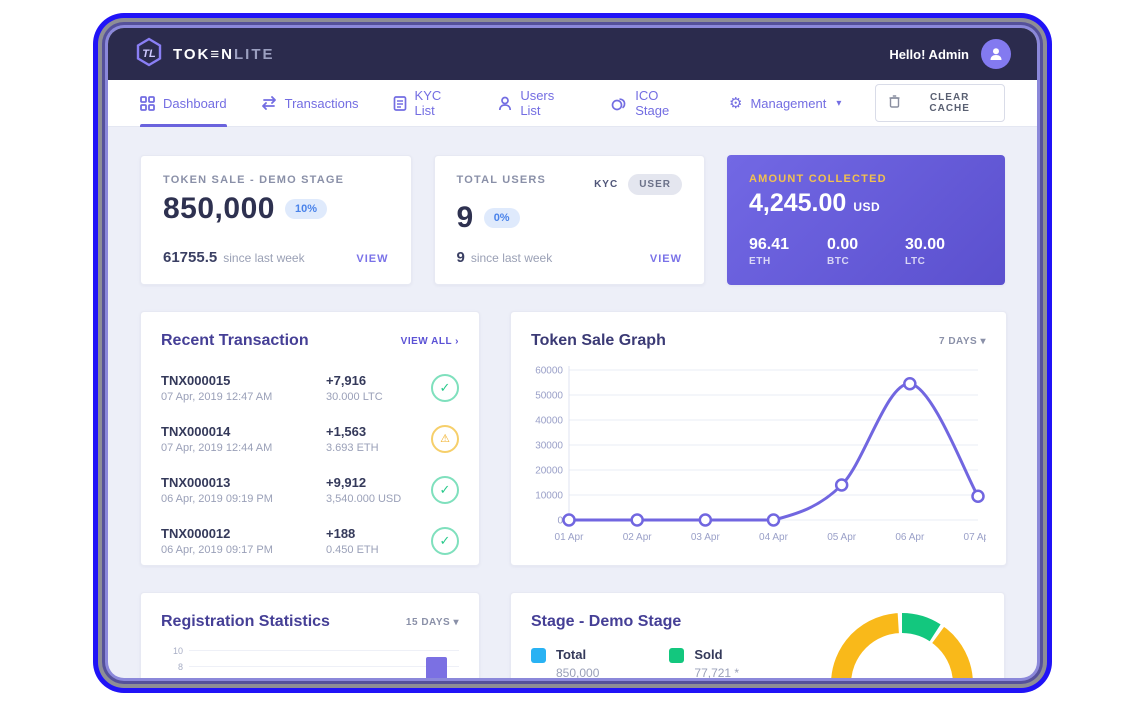 This screenshot has height=726, width=1140. I want to click on tab-label: Management, so click(788, 103).